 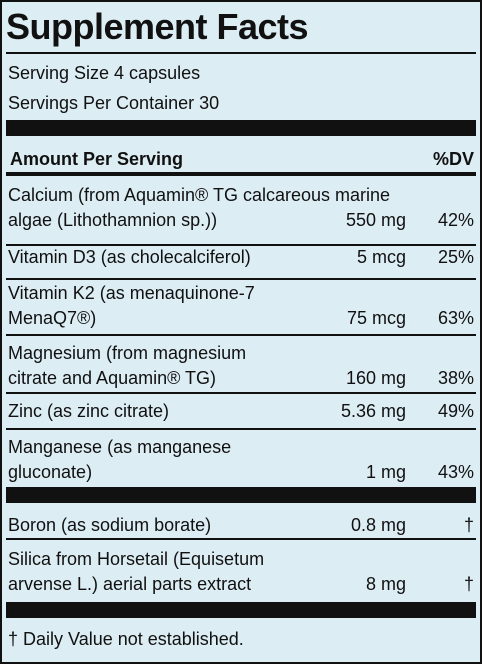 I want to click on daily-value: 42%, so click(x=455, y=220).